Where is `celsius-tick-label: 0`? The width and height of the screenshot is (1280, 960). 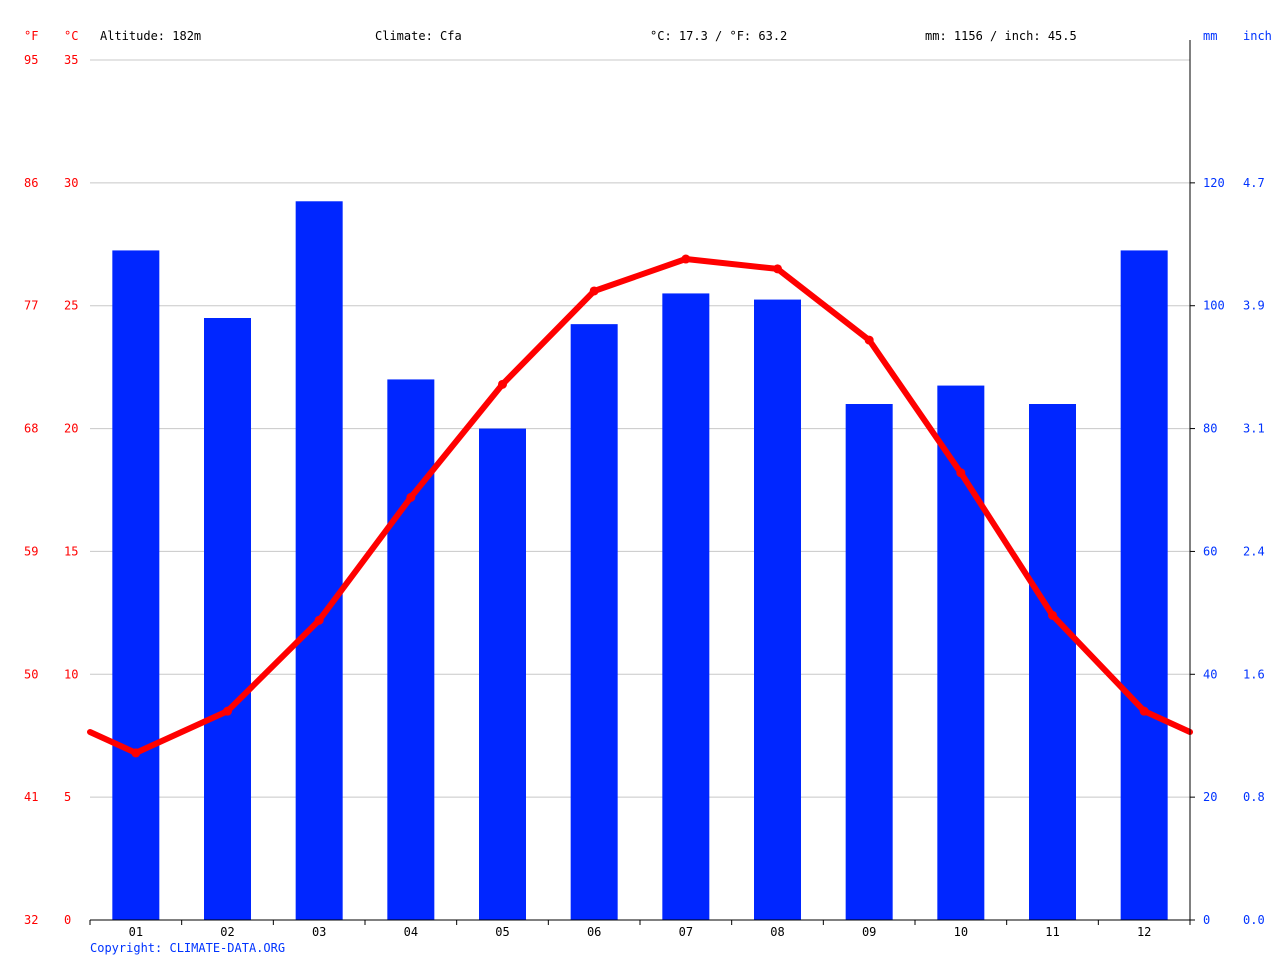 celsius-tick-label: 0 is located at coordinates (67, 920).